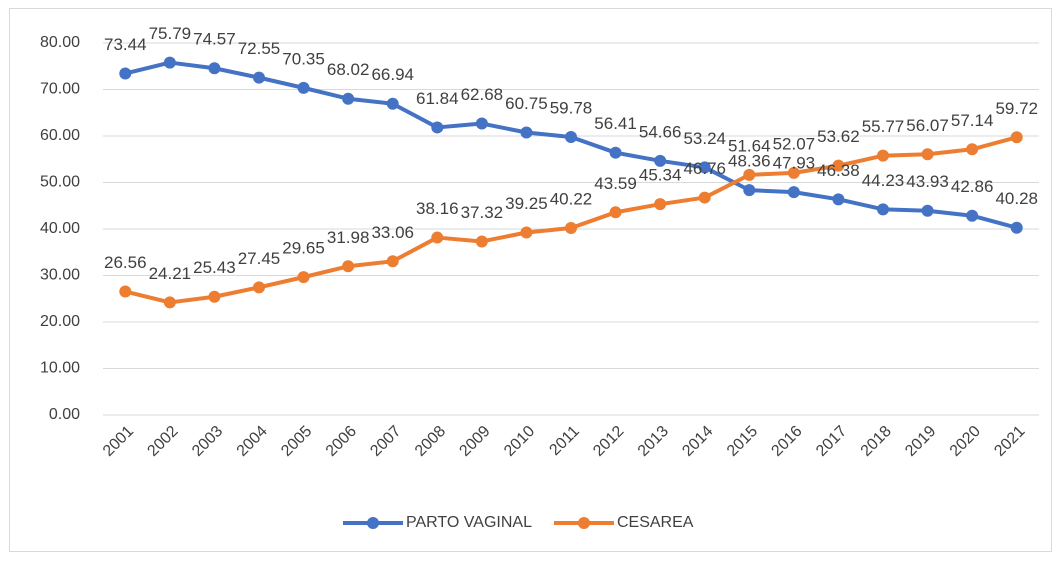 The height and width of the screenshot is (562, 1056). I want to click on y-tick-label: 70.00, so click(60, 89).